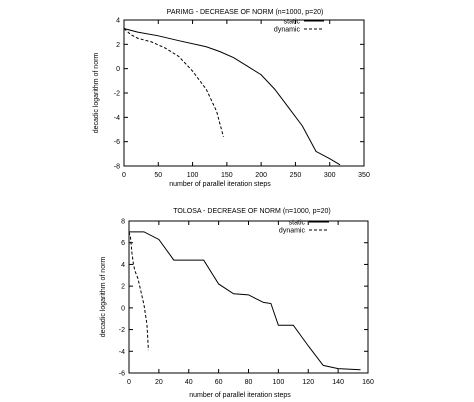 This screenshot has height=402, width=474. Describe the element at coordinates (249, 382) in the screenshot. I see `x-tick-label: 80` at that location.